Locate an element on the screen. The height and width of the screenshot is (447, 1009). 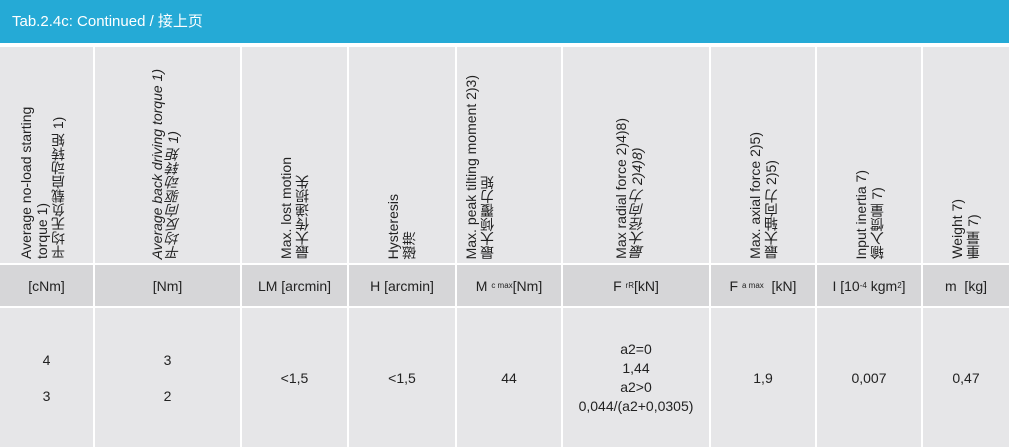
unit-cell: [cNm] is located at coordinates (46, 285).